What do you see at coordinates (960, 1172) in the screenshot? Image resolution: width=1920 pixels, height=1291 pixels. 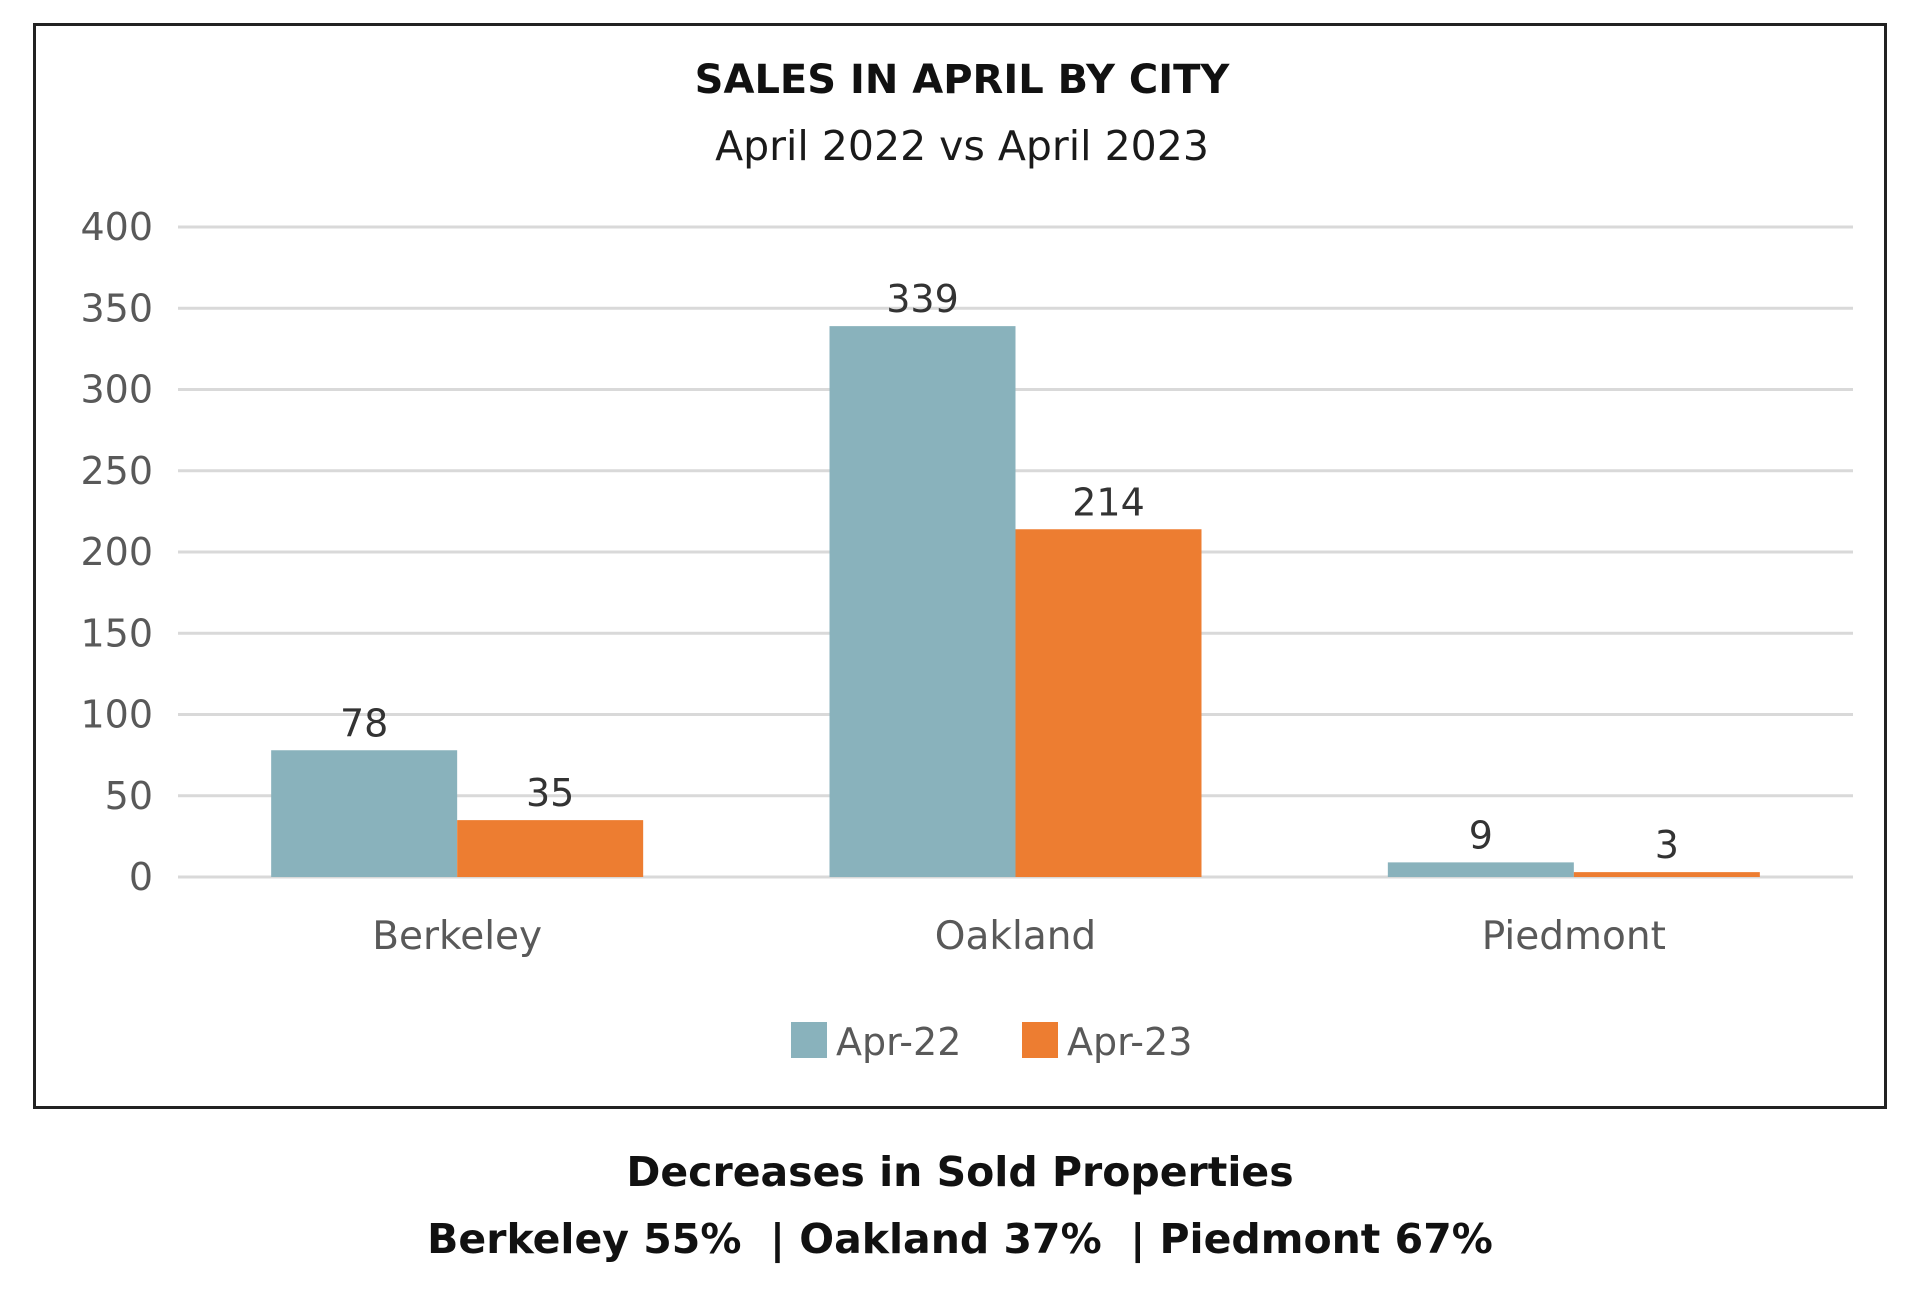 I see `caption-title: Decreases in Sold Properties` at bounding box center [960, 1172].